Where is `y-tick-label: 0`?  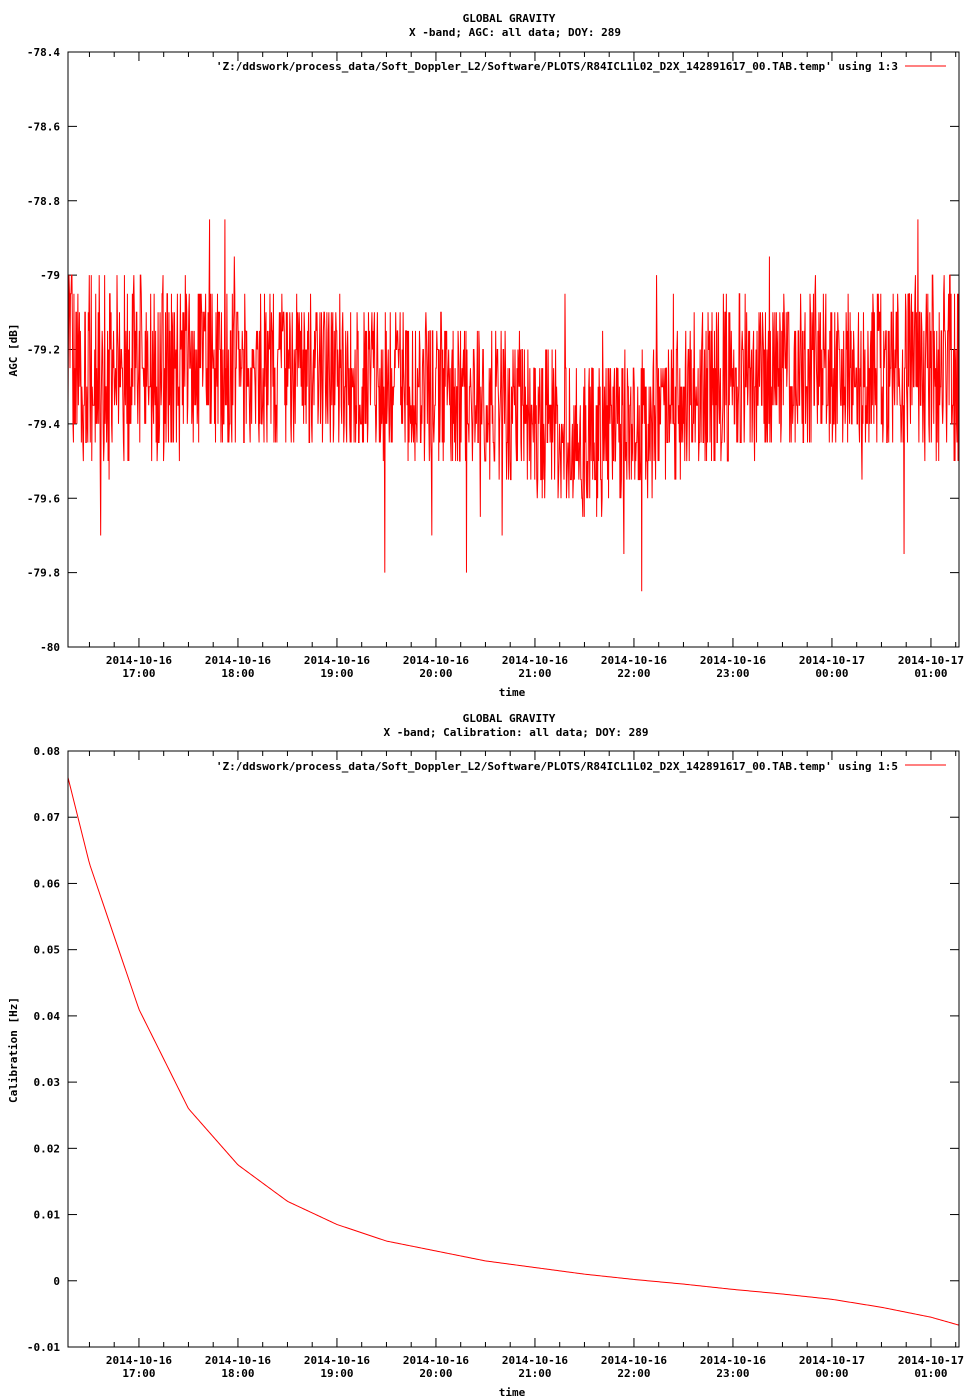 y-tick-label: 0 is located at coordinates (56, 1281).